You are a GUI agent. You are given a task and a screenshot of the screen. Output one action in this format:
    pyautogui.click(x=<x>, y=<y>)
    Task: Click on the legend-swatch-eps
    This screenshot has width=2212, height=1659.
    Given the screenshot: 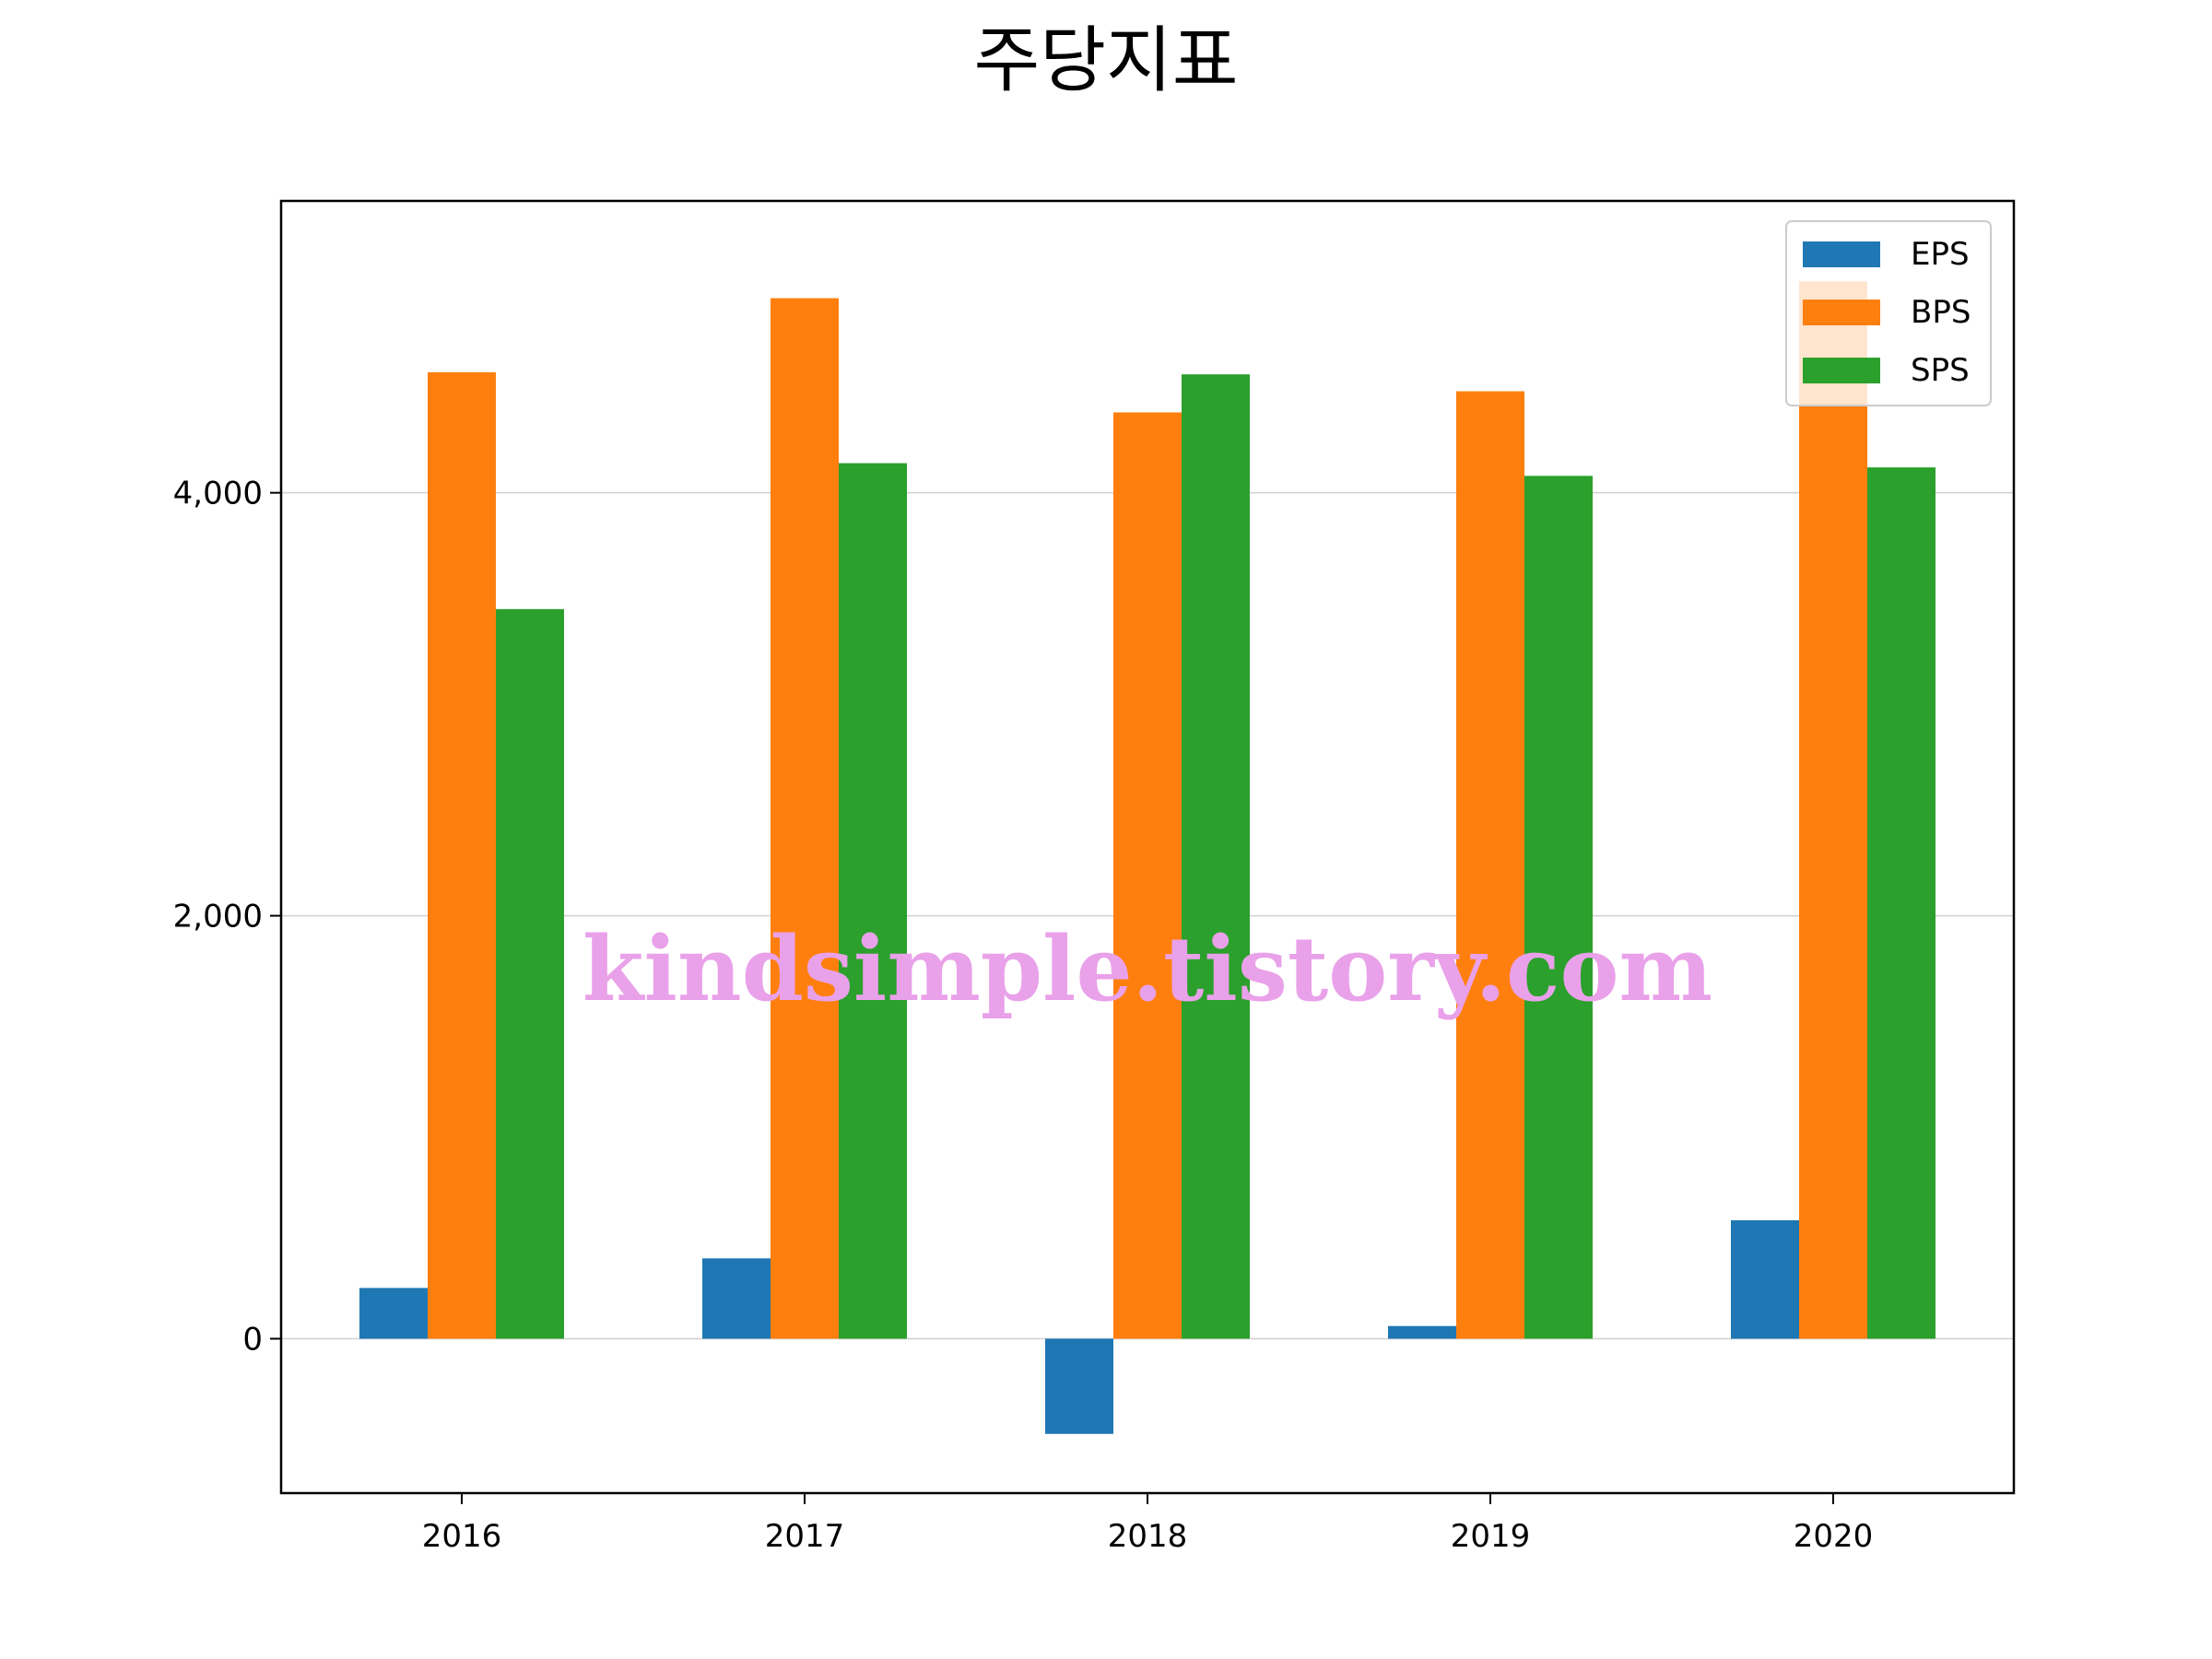 What is the action you would take?
    pyautogui.click(x=1841, y=254)
    